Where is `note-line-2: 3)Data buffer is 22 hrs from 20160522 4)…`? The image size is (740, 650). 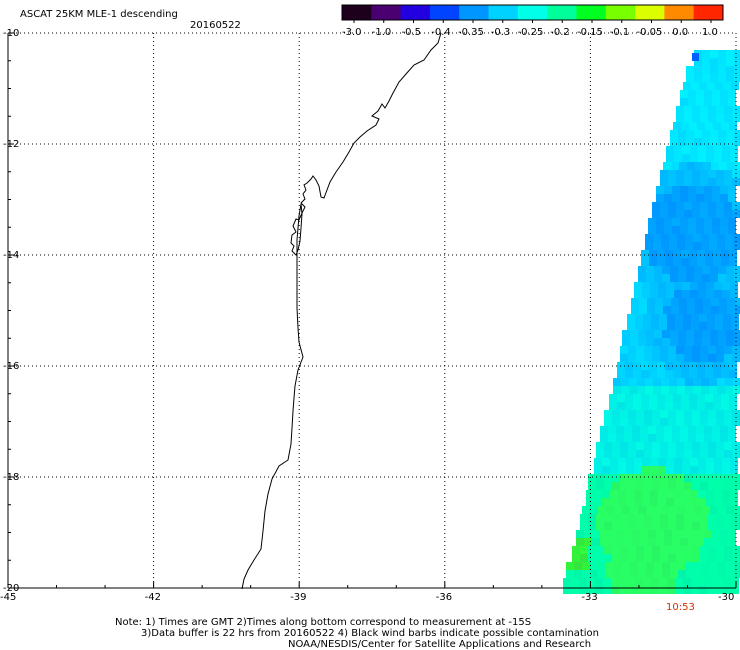
note-line-2: 3)Data buffer is 22 hrs from 20160522 4)… is located at coordinates (370, 633).